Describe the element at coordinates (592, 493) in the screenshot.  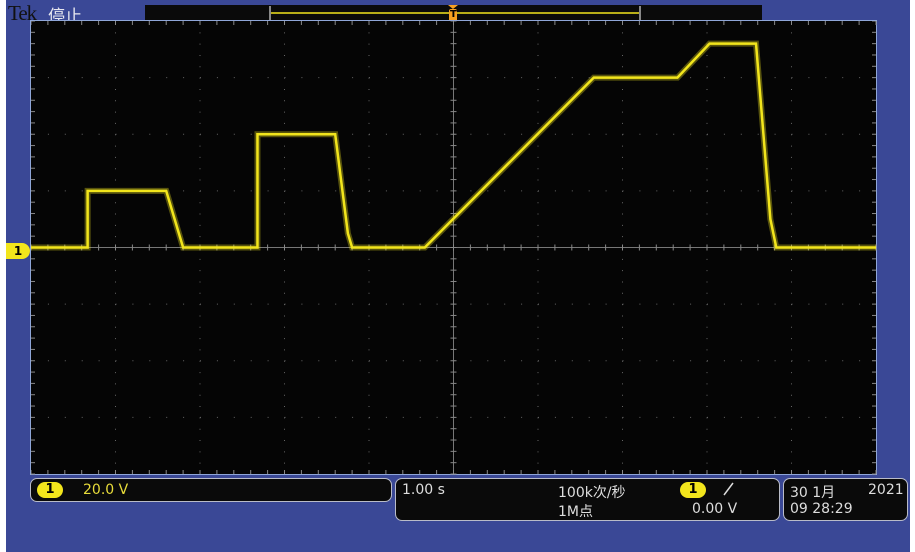
I see `sample-rate: 100k次/秒` at that location.